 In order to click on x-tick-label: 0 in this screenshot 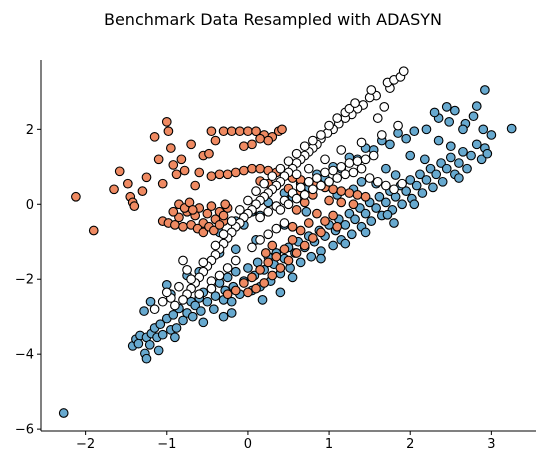, I will do `click(248, 444)`.